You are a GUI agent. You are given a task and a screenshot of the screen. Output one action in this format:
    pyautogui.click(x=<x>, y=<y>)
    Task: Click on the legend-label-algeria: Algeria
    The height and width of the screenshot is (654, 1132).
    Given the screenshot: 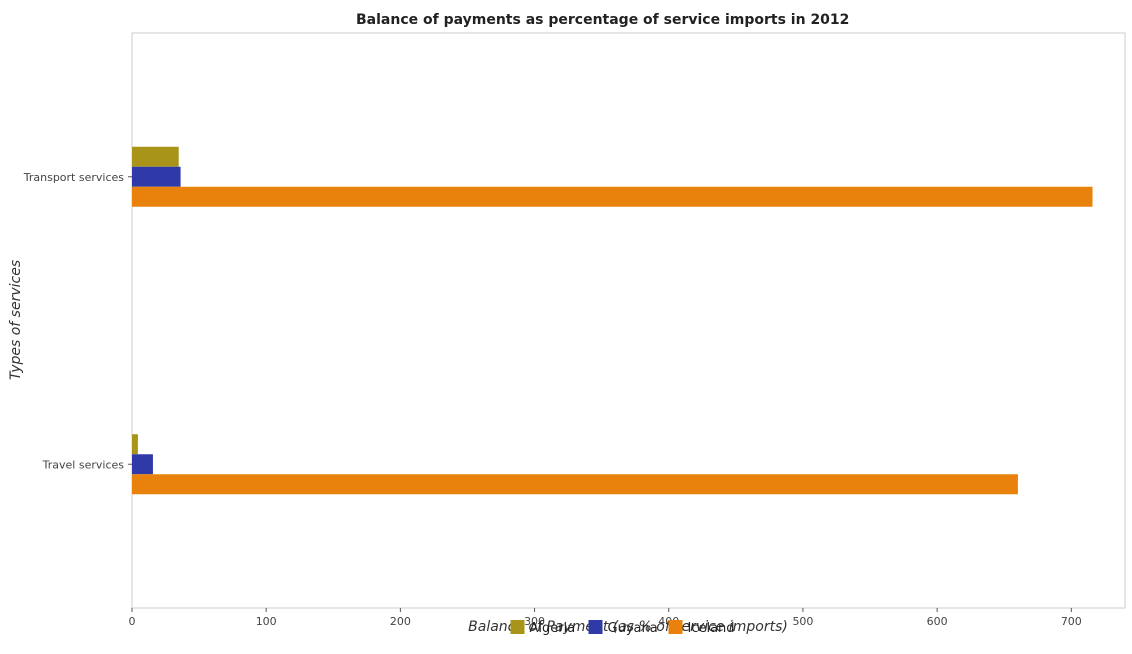 What is the action you would take?
    pyautogui.click(x=553, y=628)
    